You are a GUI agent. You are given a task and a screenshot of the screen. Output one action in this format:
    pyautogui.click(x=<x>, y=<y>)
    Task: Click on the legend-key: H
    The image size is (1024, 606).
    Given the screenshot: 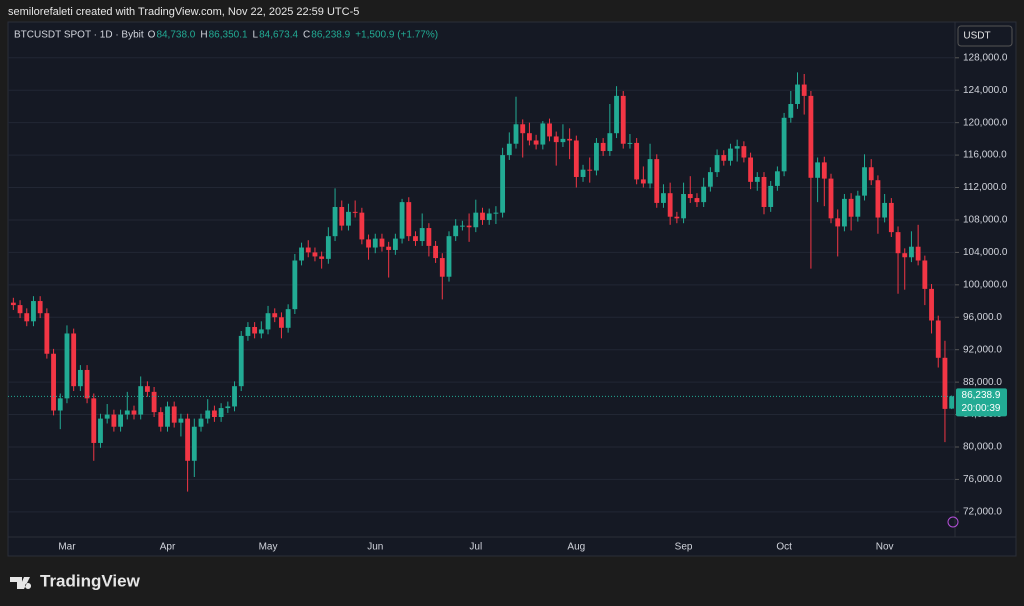 What is the action you would take?
    pyautogui.click(x=203, y=35)
    